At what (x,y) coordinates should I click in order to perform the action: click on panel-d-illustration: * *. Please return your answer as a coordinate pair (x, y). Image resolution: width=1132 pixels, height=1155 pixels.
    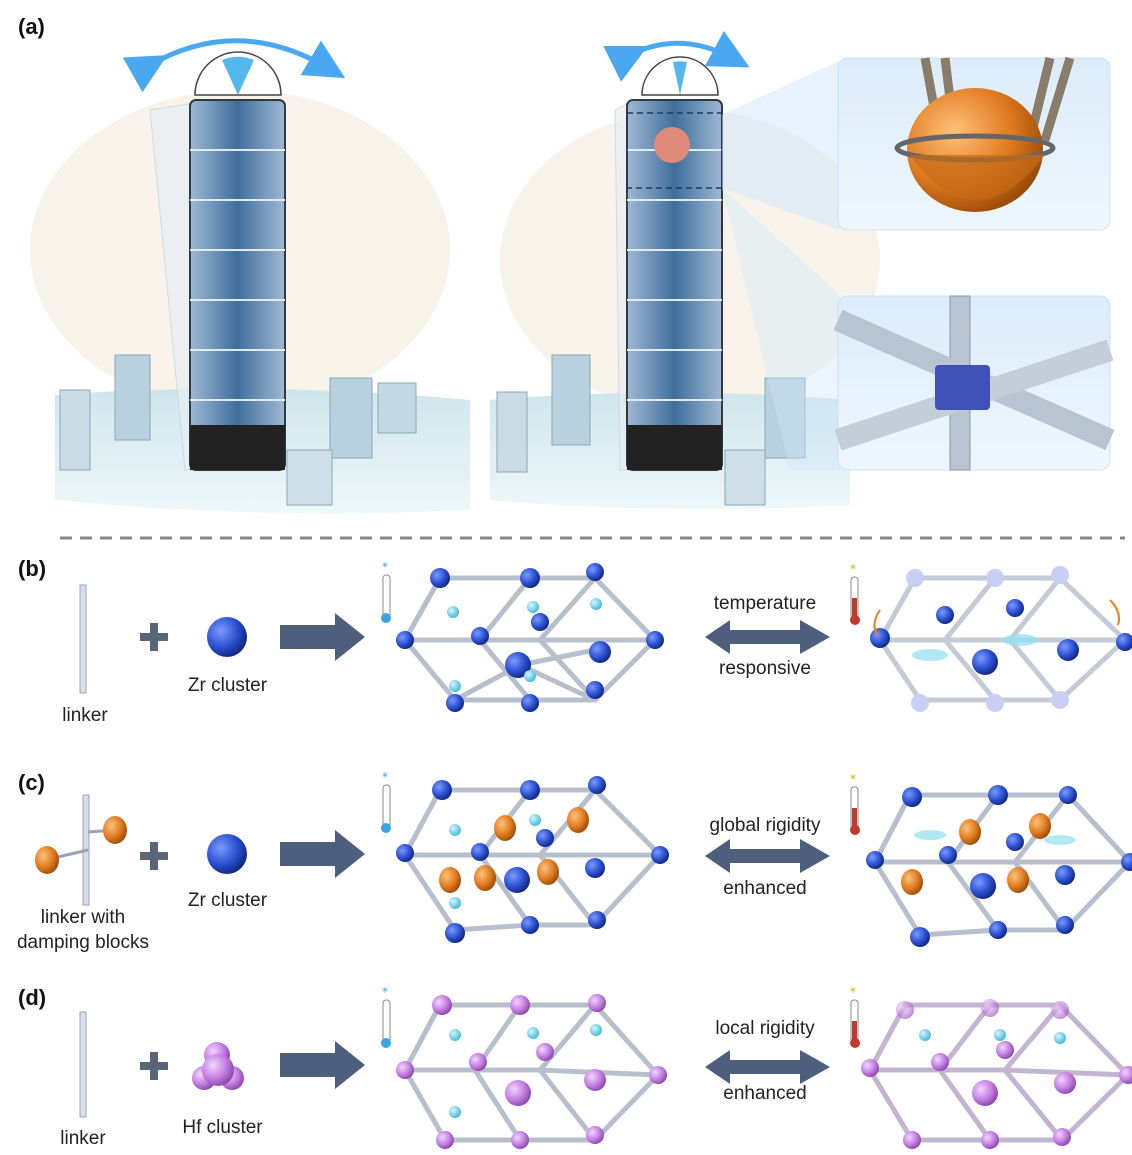
    Looking at the image, I should click on (605, 1067).